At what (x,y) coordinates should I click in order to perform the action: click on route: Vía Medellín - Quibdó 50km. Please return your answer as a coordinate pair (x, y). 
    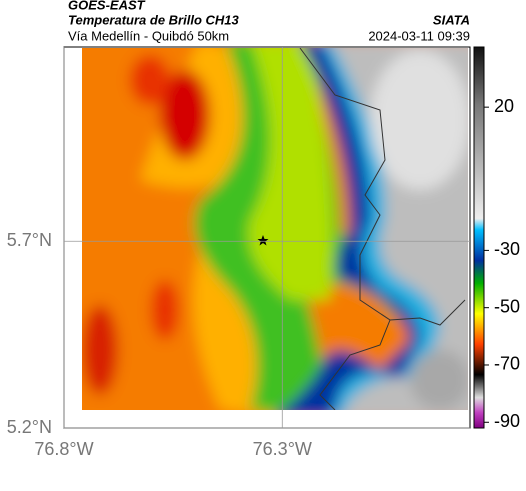
    Looking at the image, I should click on (148, 35).